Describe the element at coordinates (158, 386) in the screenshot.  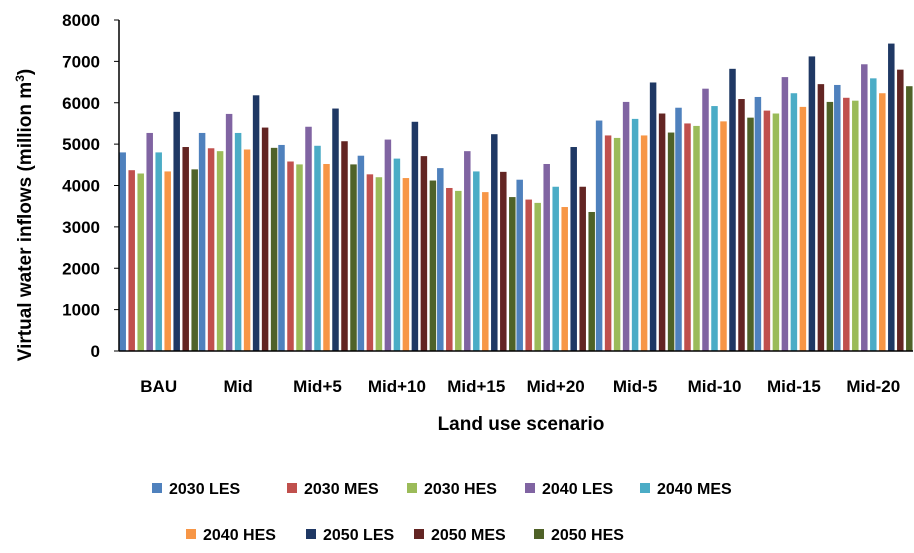
I see `x-tick-label: BAU` at that location.